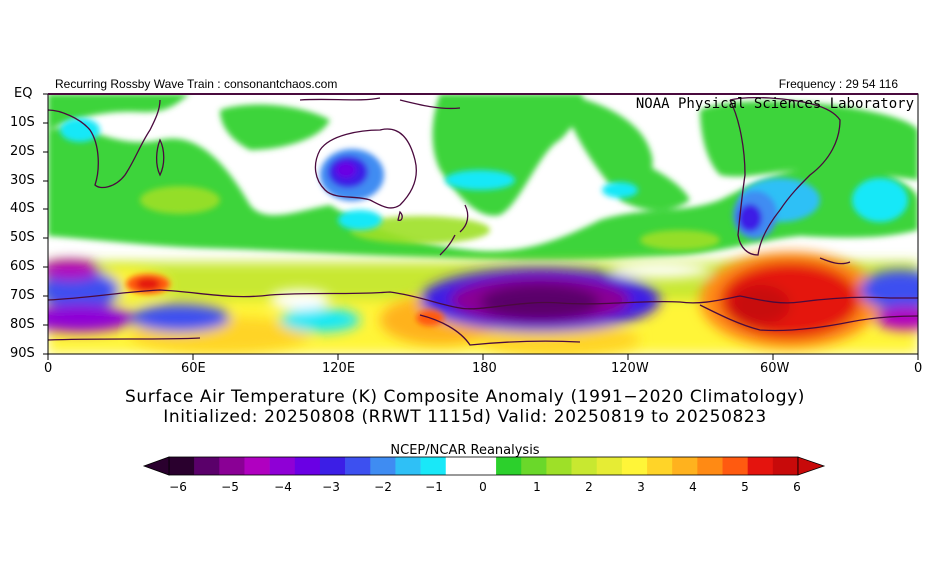 The height and width of the screenshot is (580, 930). What do you see at coordinates (48, 368) in the screenshot?
I see `lon-label-0: 0` at bounding box center [48, 368].